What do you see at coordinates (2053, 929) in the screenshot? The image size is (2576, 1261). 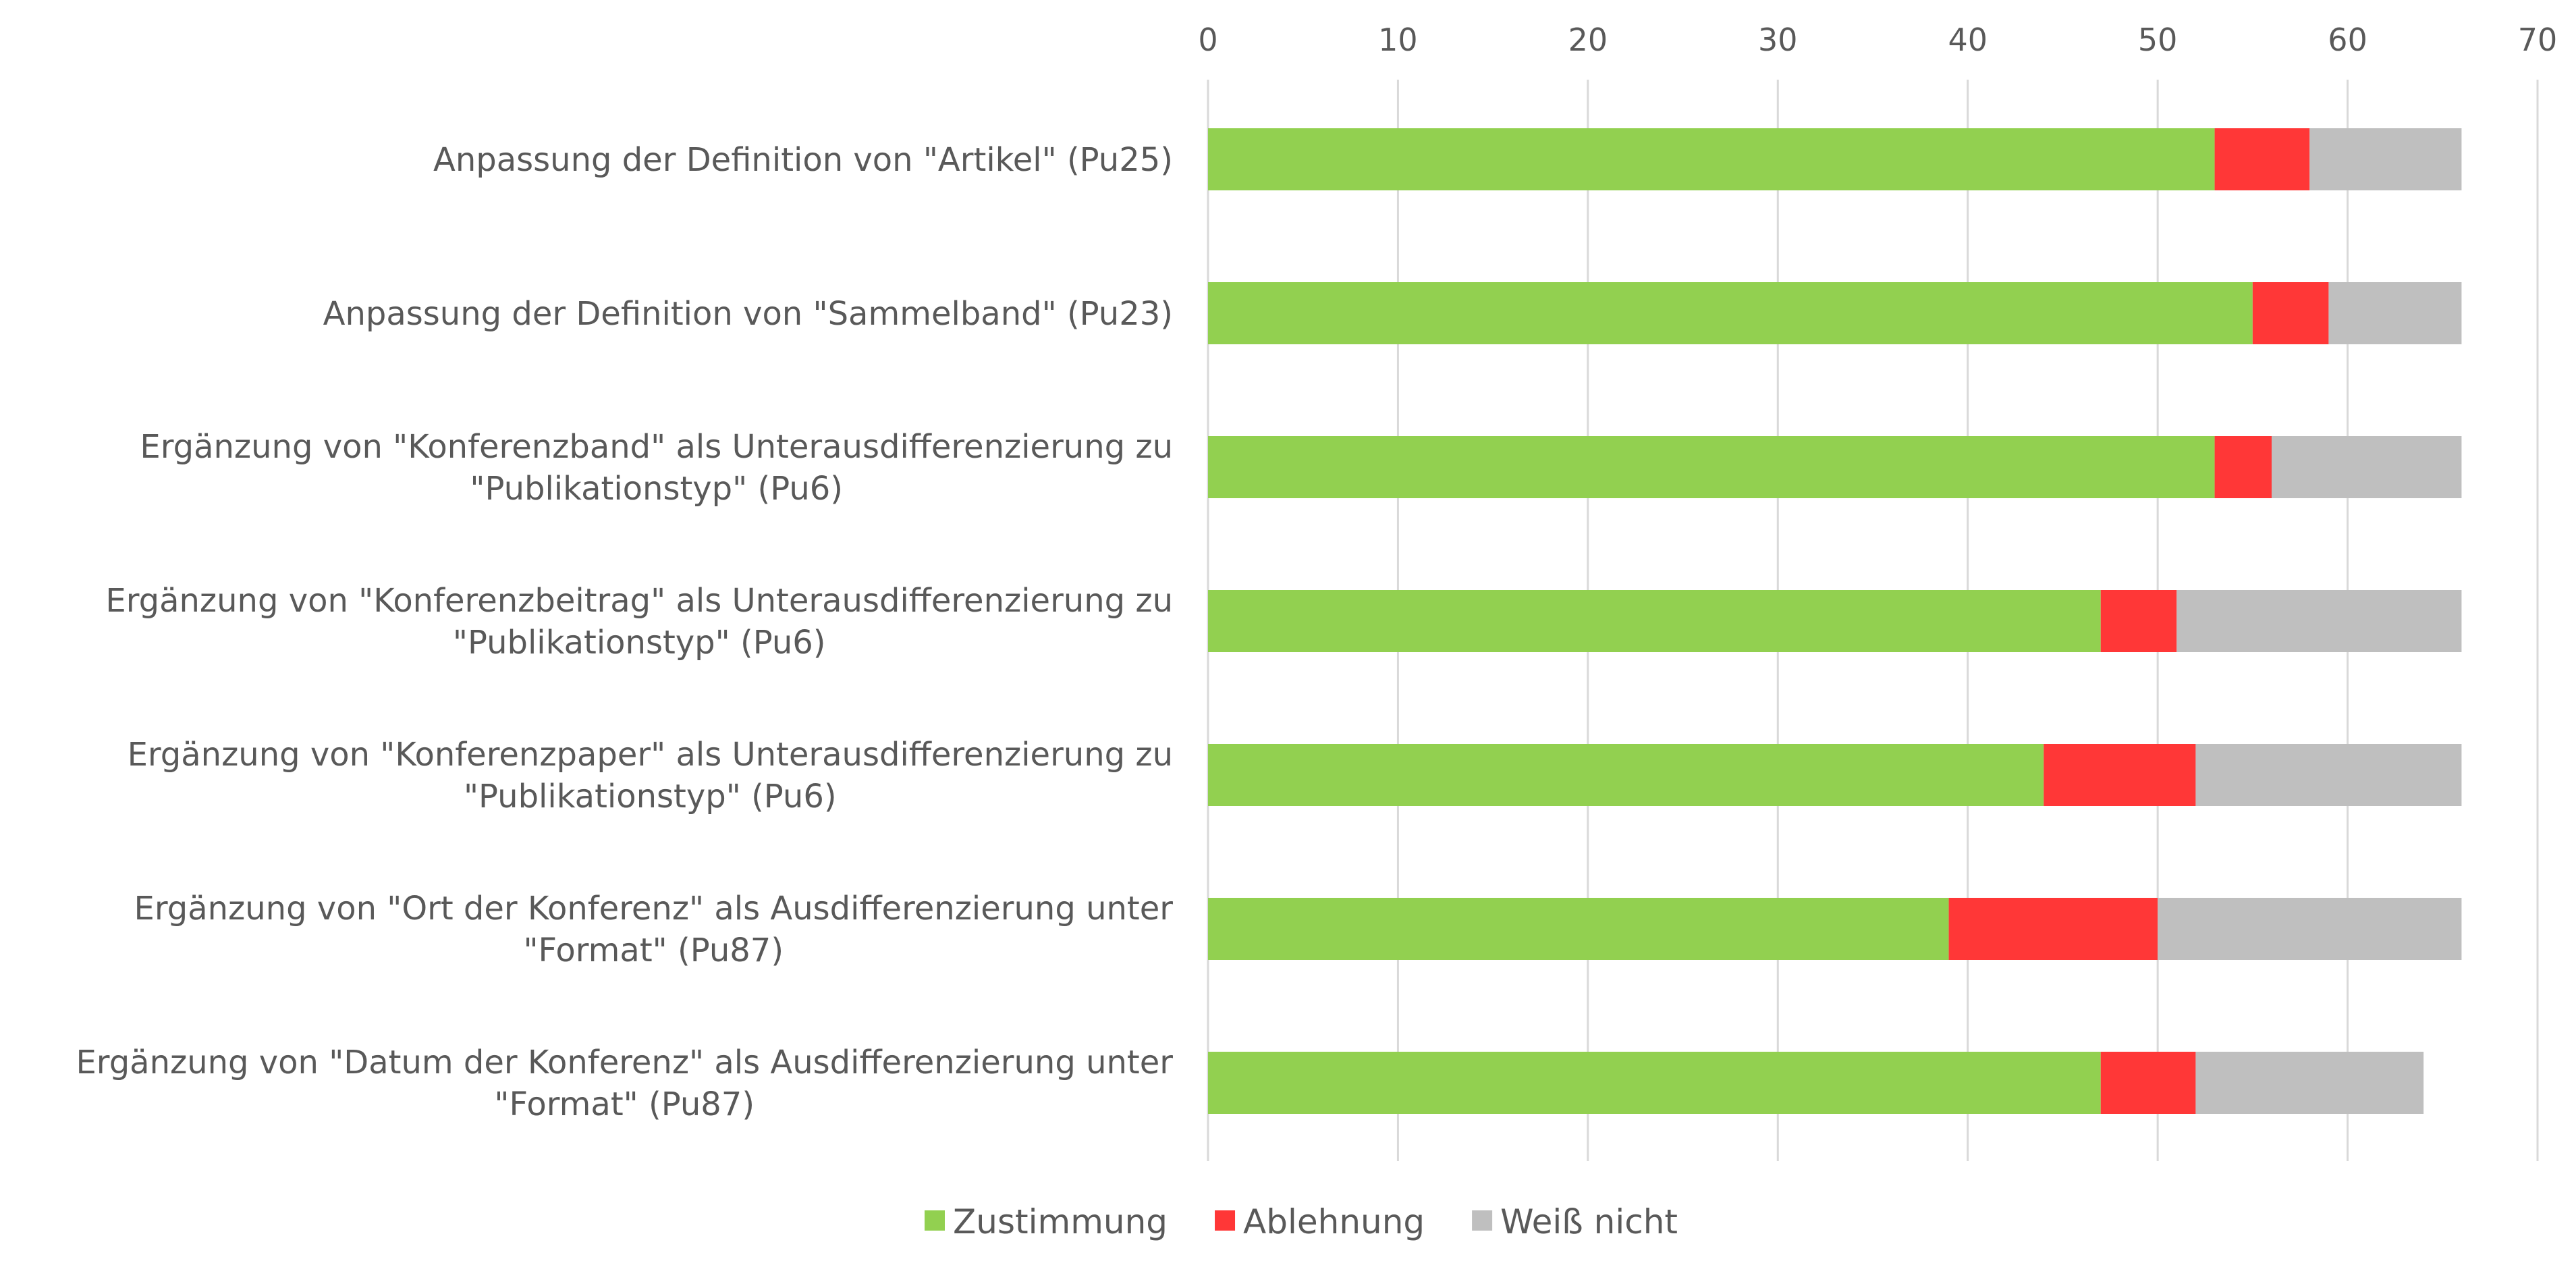 I see `bar-segment-6-ablehnung` at bounding box center [2053, 929].